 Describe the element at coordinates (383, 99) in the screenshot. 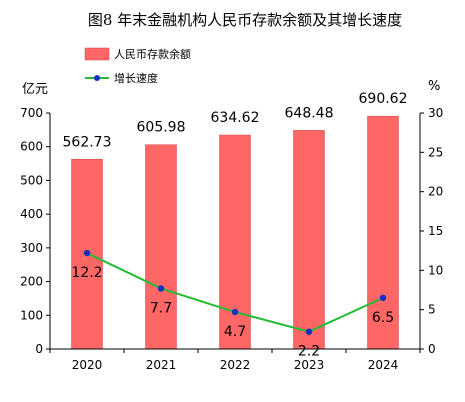

I see `bar-value-label: 690.62` at that location.